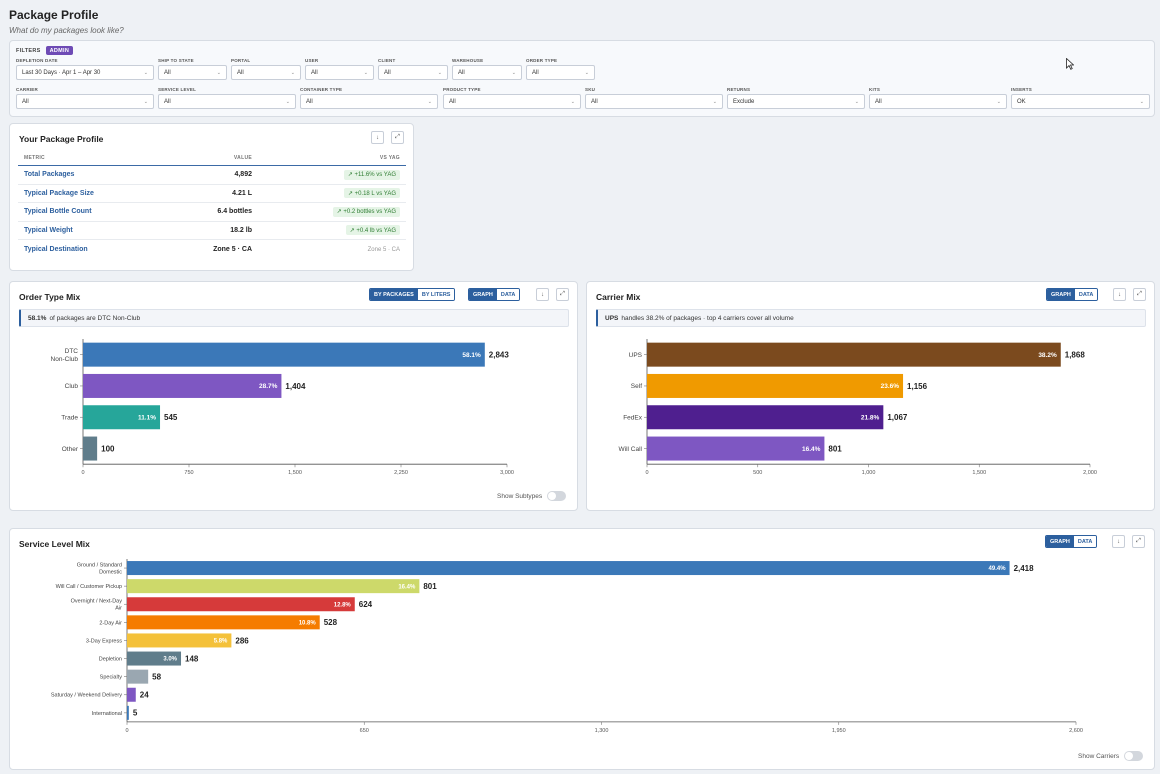 The image size is (1160, 774). What do you see at coordinates (268, 386) in the screenshot?
I see `percent-label: 28.7%` at bounding box center [268, 386].